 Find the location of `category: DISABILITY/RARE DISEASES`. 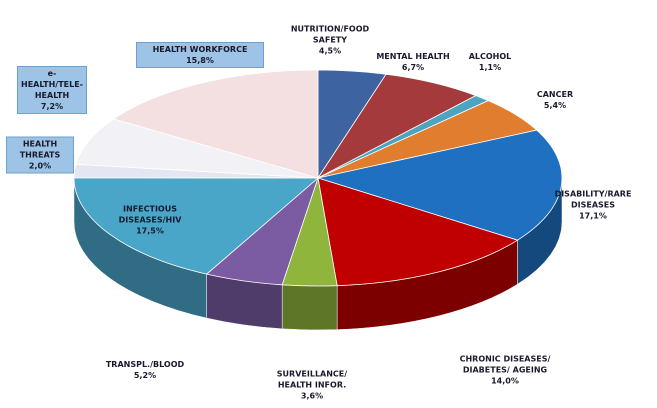

category: DISABILITY/RARE DISEASES is located at coordinates (593, 199).